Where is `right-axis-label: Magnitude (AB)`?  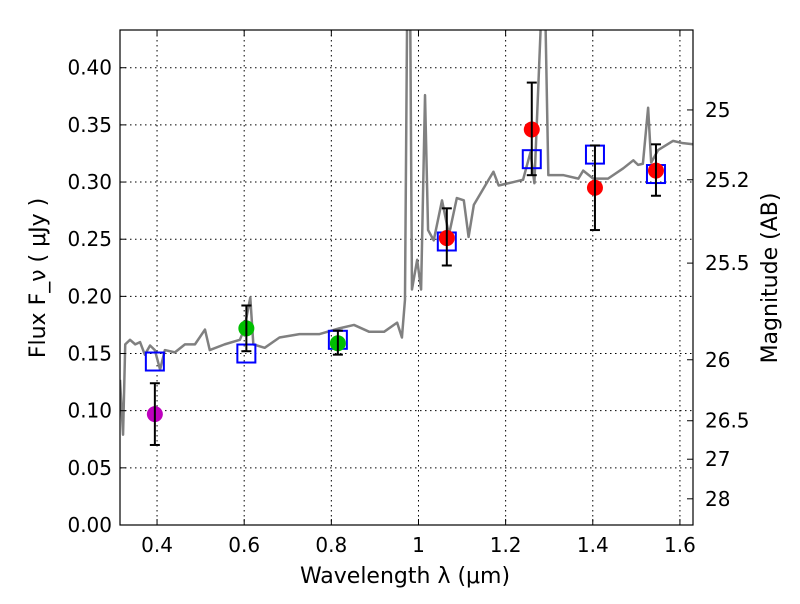
right-axis-label: Magnitude (AB) is located at coordinates (770, 278).